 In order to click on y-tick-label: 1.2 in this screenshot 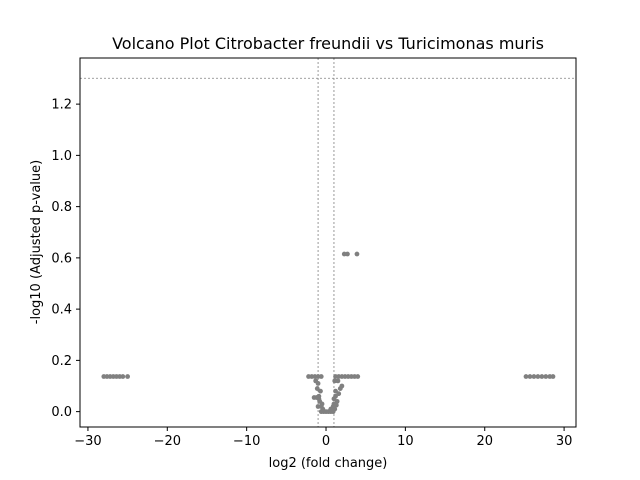, I will do `click(61, 105)`.